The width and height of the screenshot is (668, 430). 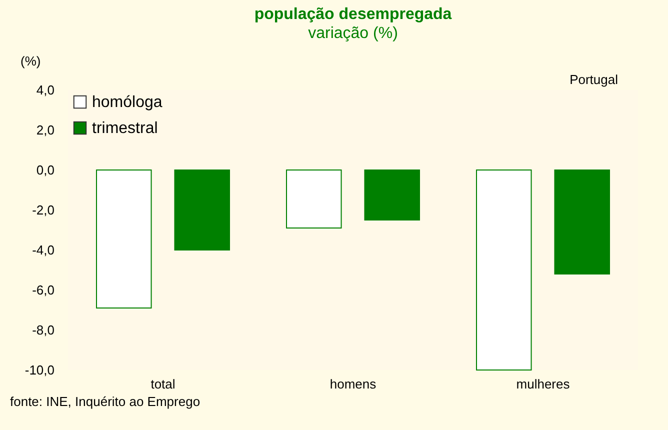 I want to click on y-tick-label: -2,0, so click(x=43, y=210).